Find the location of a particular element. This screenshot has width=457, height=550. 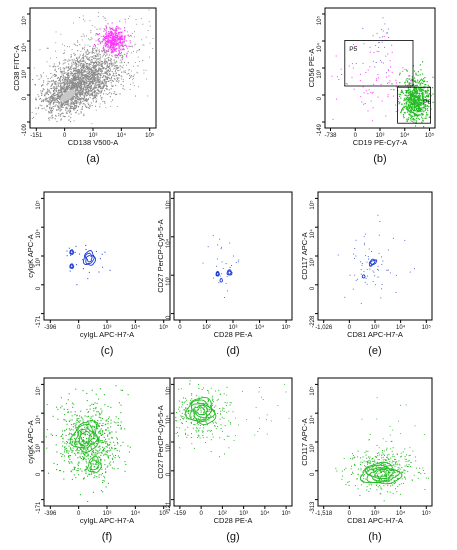

plot-frame is located at coordinates (375, 256).